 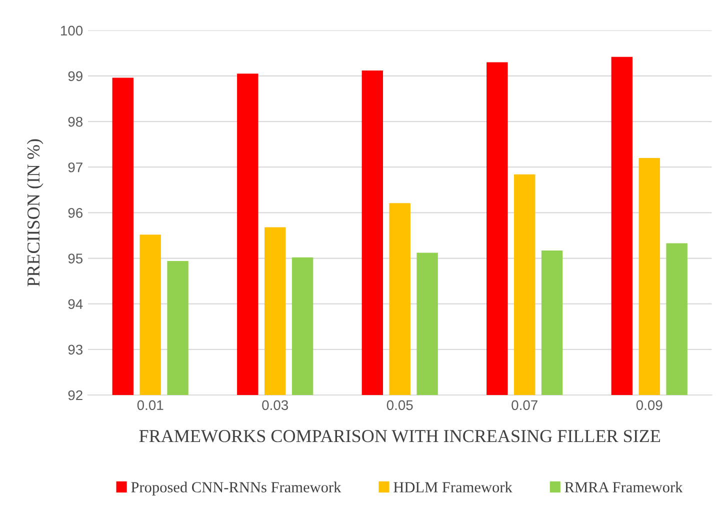 I want to click on y-tick-label: 93, so click(x=75, y=349).